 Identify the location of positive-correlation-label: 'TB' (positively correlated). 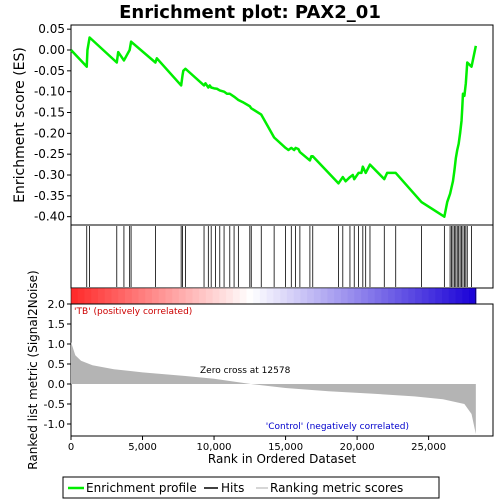
(133, 312).